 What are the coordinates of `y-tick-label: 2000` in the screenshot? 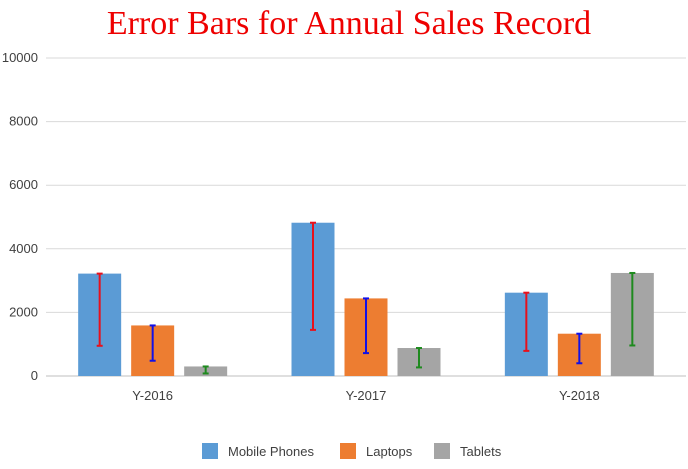 It's located at (23, 311).